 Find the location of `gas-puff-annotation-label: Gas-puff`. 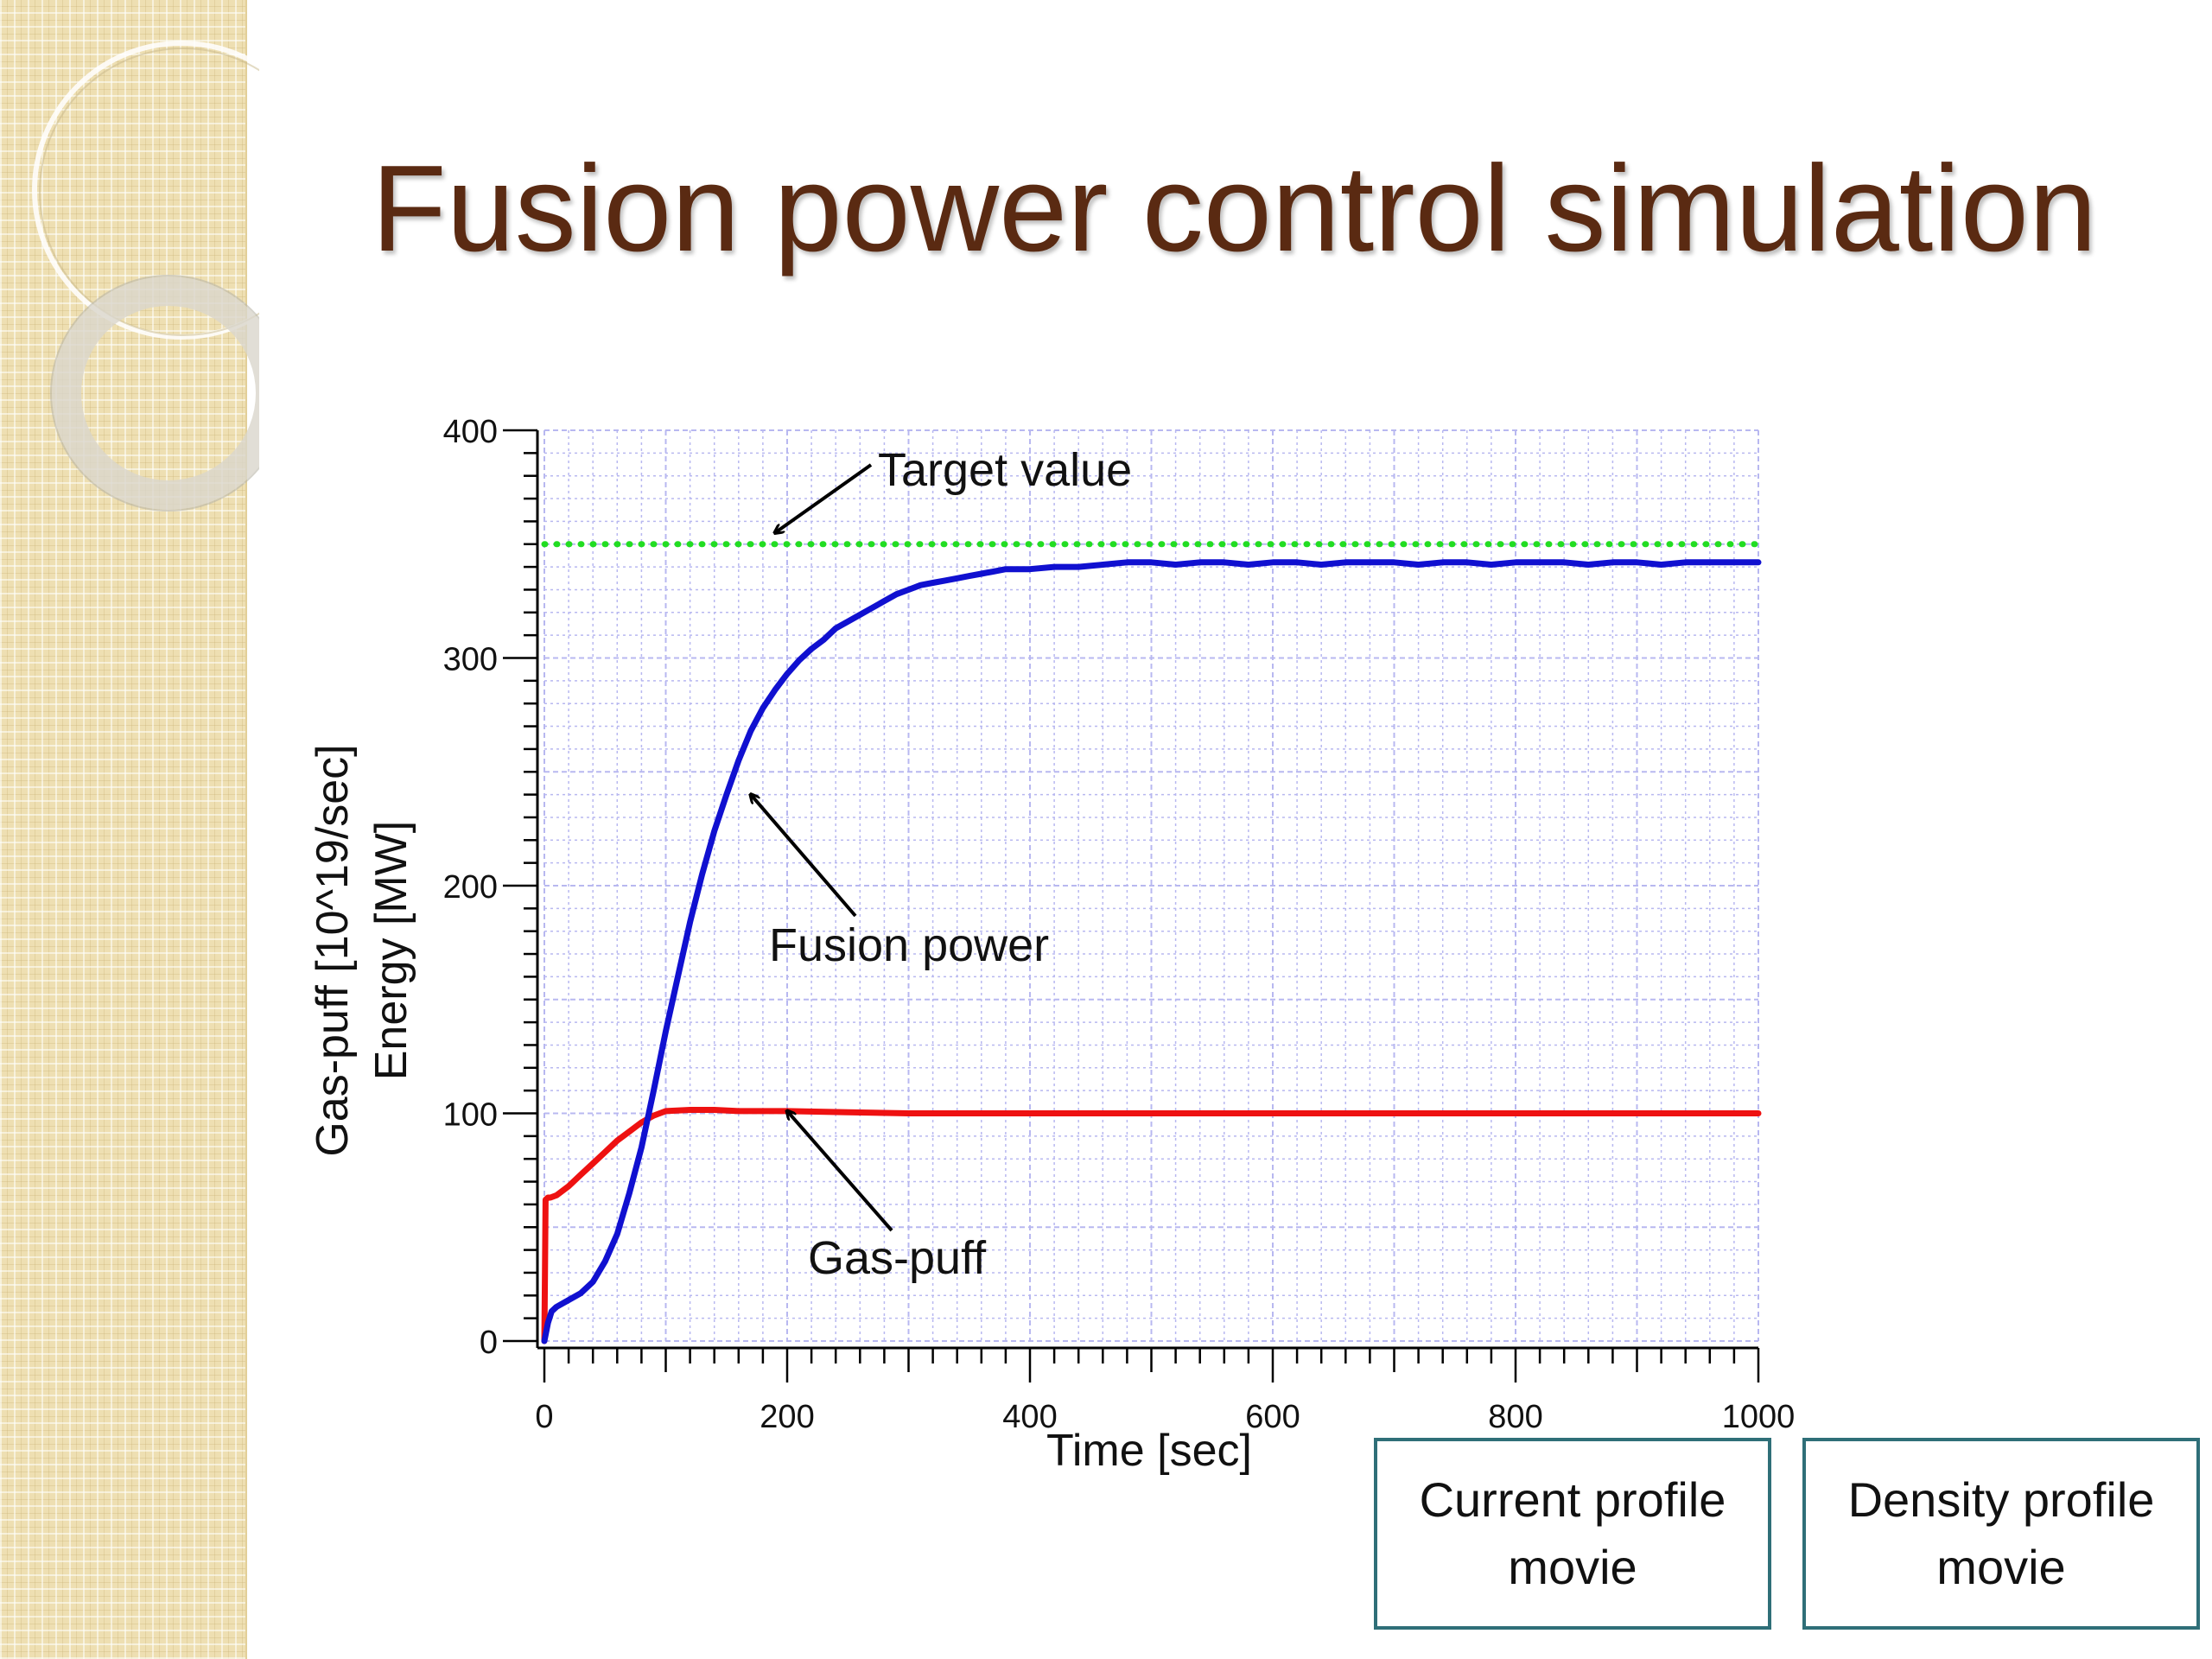

gas-puff-annotation-label: Gas-puff is located at coordinates (897, 1258).